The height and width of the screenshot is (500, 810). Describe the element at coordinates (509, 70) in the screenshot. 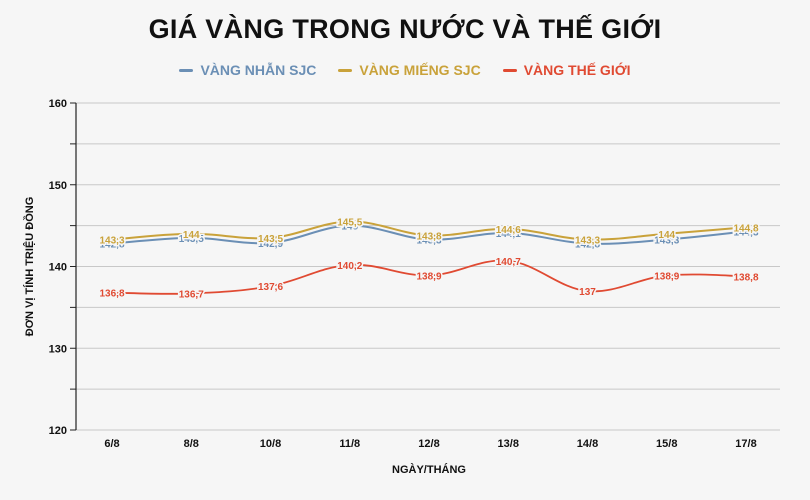

I see `legend-swatch-the-gioi` at that location.